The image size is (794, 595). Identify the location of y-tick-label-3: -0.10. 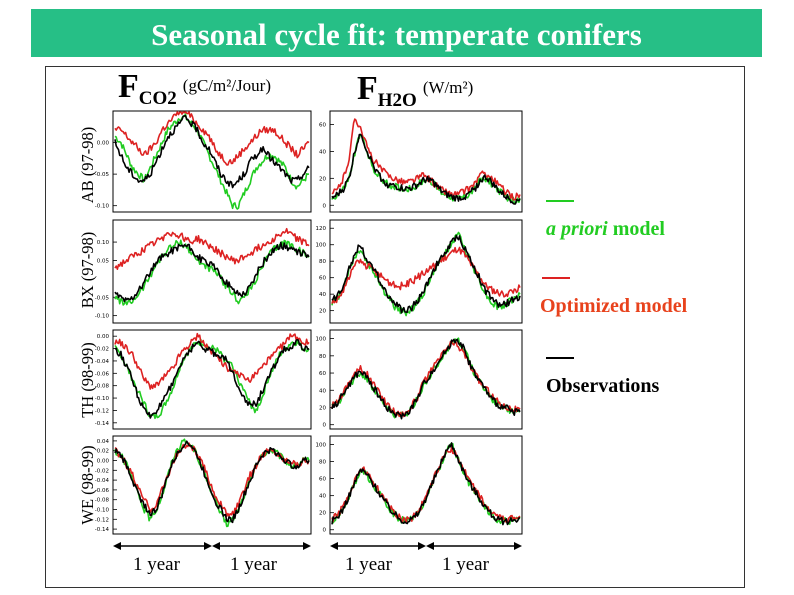
(102, 317).